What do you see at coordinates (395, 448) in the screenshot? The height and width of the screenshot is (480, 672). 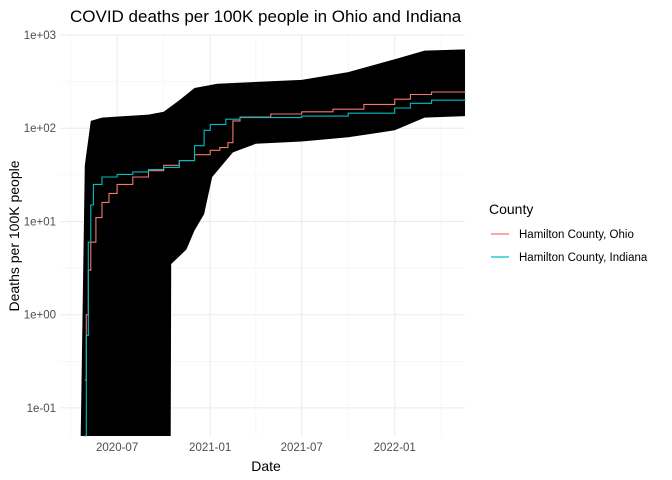 I see `x-tick-label: 2022-01` at bounding box center [395, 448].